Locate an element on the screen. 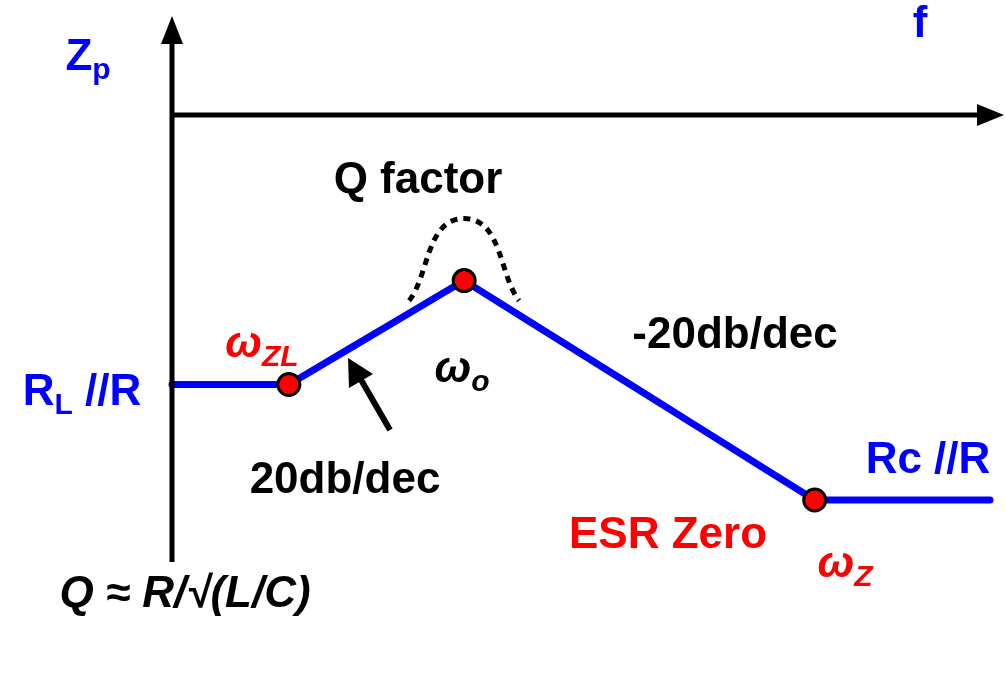  text: Q ≈ R/√(L/C) is located at coordinates (185, 591).